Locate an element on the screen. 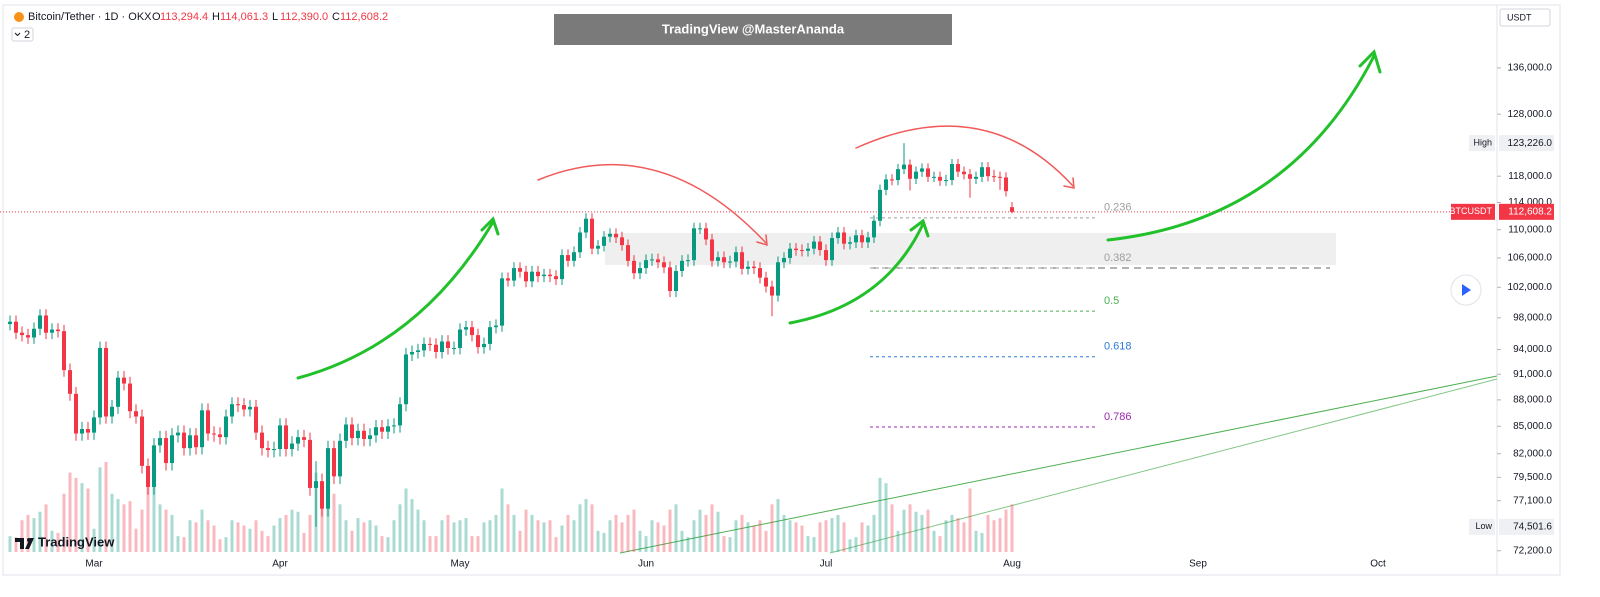 The width and height of the screenshot is (1600, 597). ohlc-value: 113,294.4 is located at coordinates (184, 17).